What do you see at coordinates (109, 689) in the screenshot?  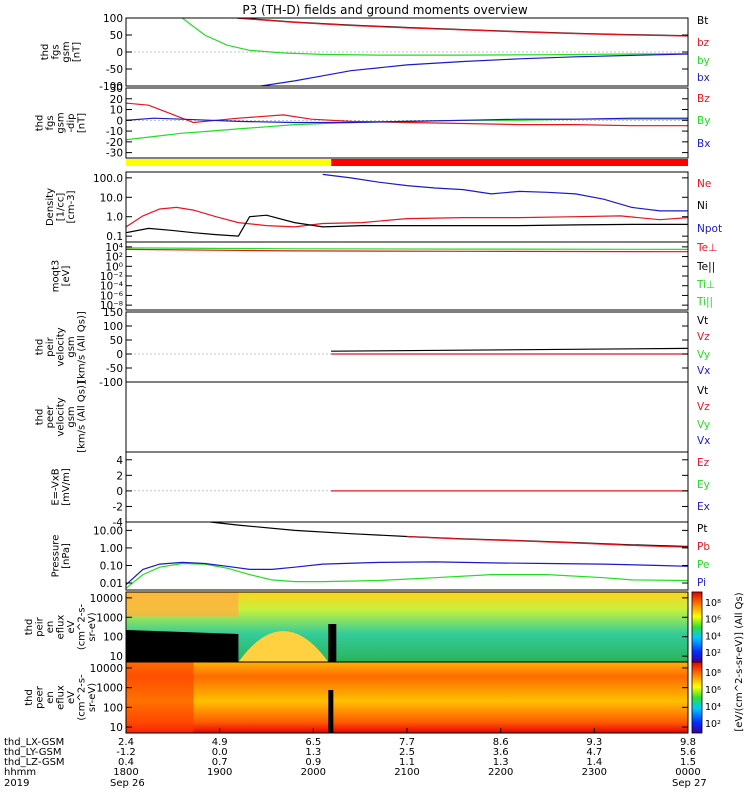 I see `y-tick-label: 1000` at bounding box center [109, 689].